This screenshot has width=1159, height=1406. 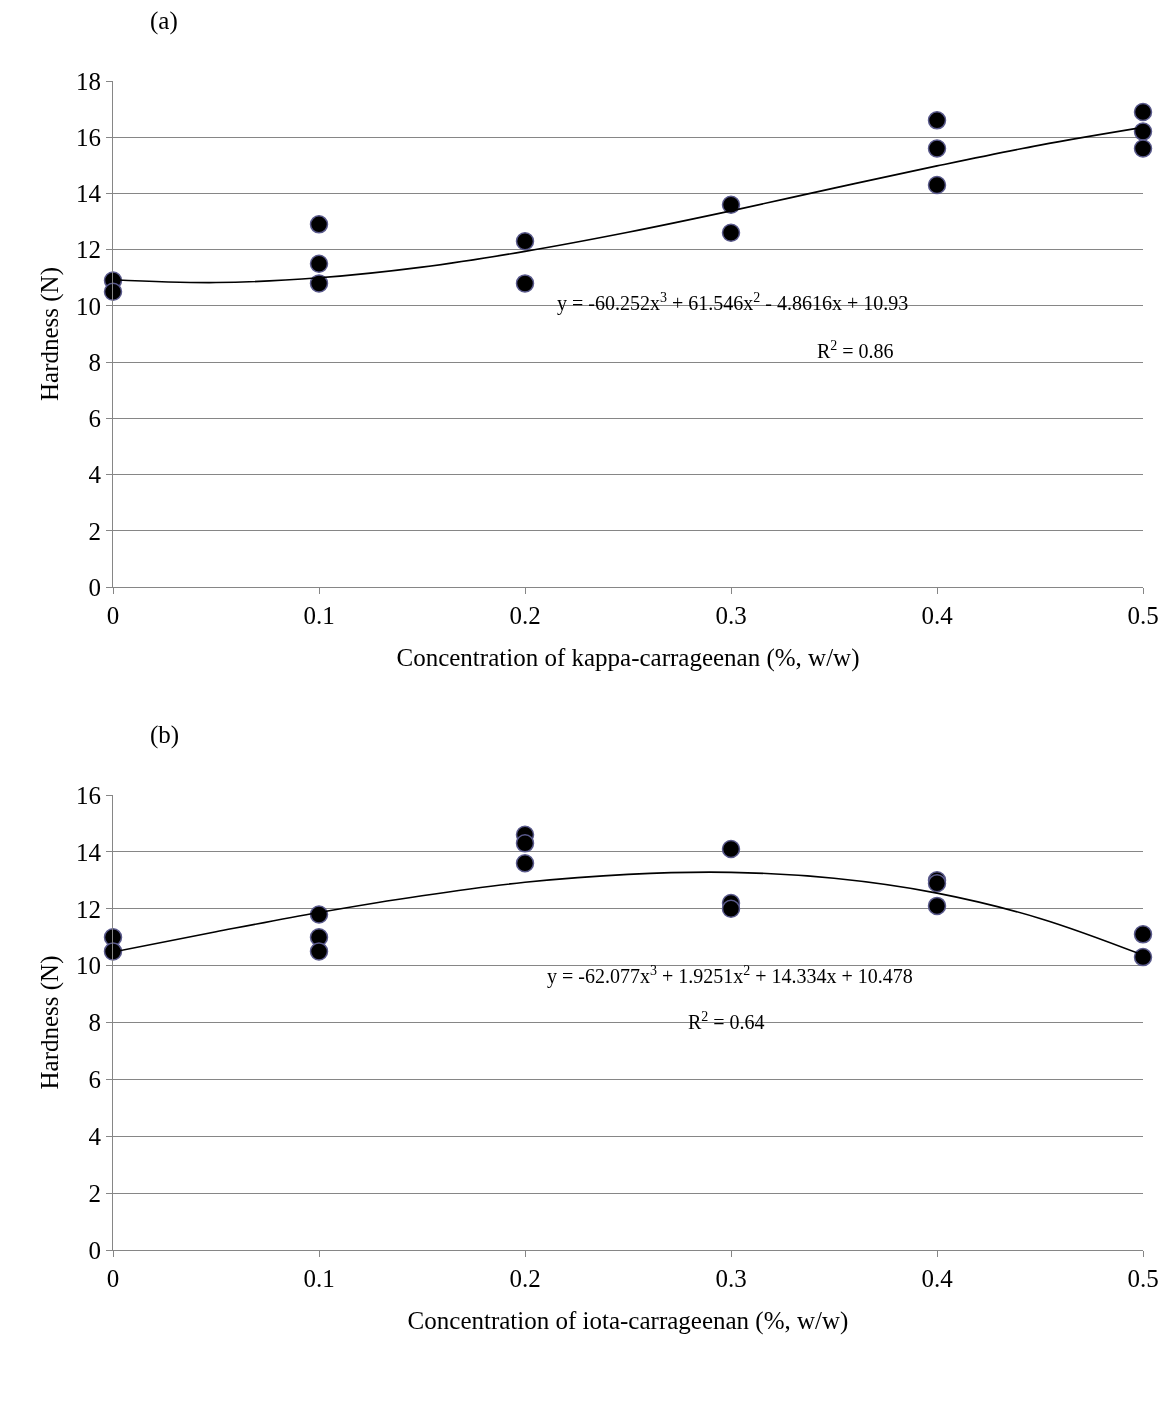 I want to click on y-tick-label: 18, so click(x=88, y=81).